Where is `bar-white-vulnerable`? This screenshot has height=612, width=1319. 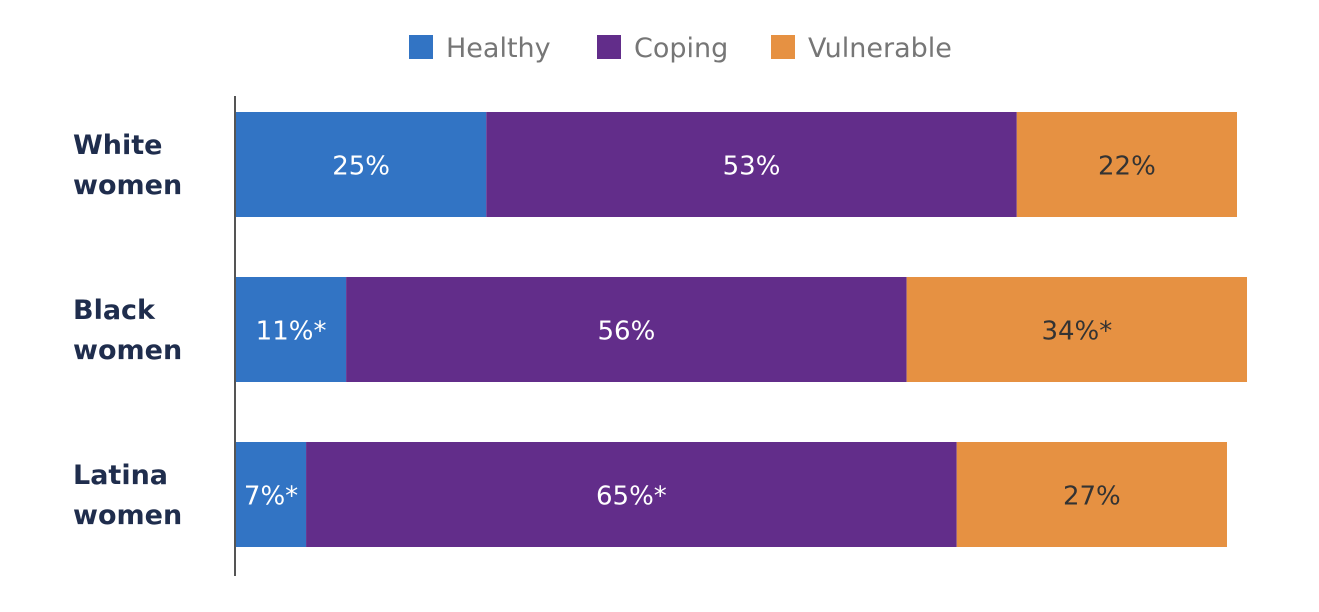
bar-white-vulnerable is located at coordinates (1126, 164).